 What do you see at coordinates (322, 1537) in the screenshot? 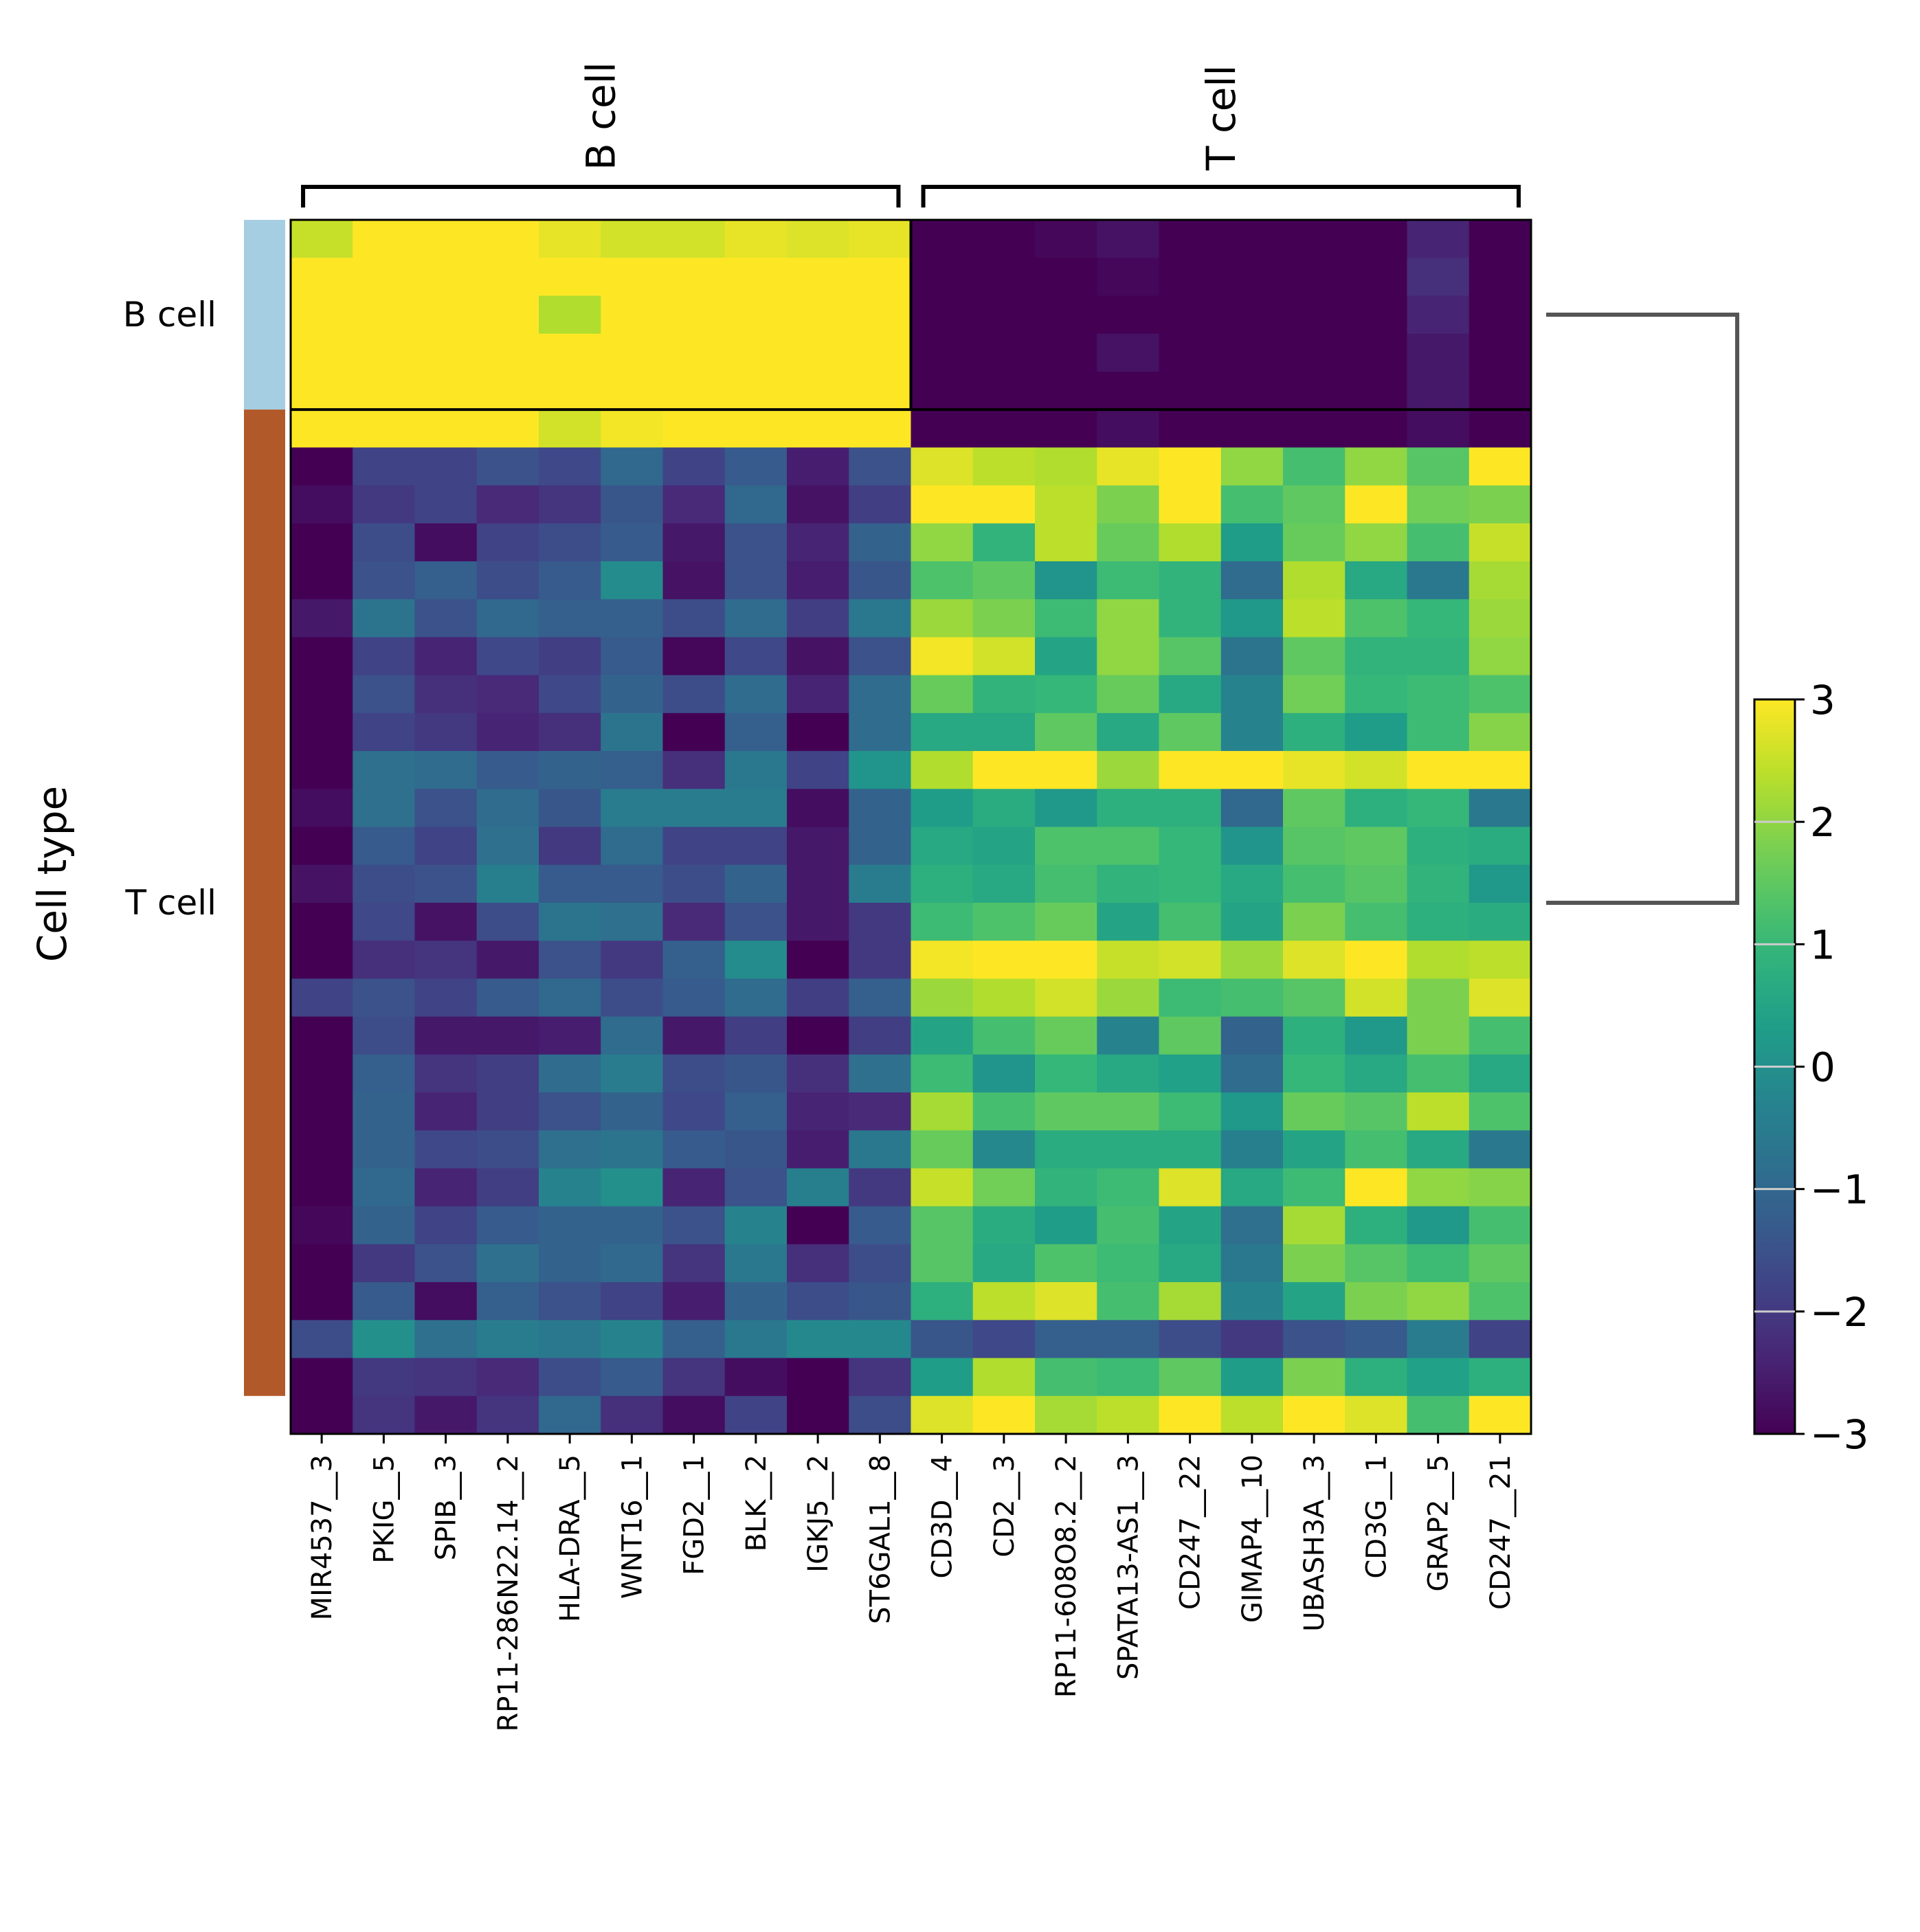
I see `gene-label: MIR4537__3` at bounding box center [322, 1537].